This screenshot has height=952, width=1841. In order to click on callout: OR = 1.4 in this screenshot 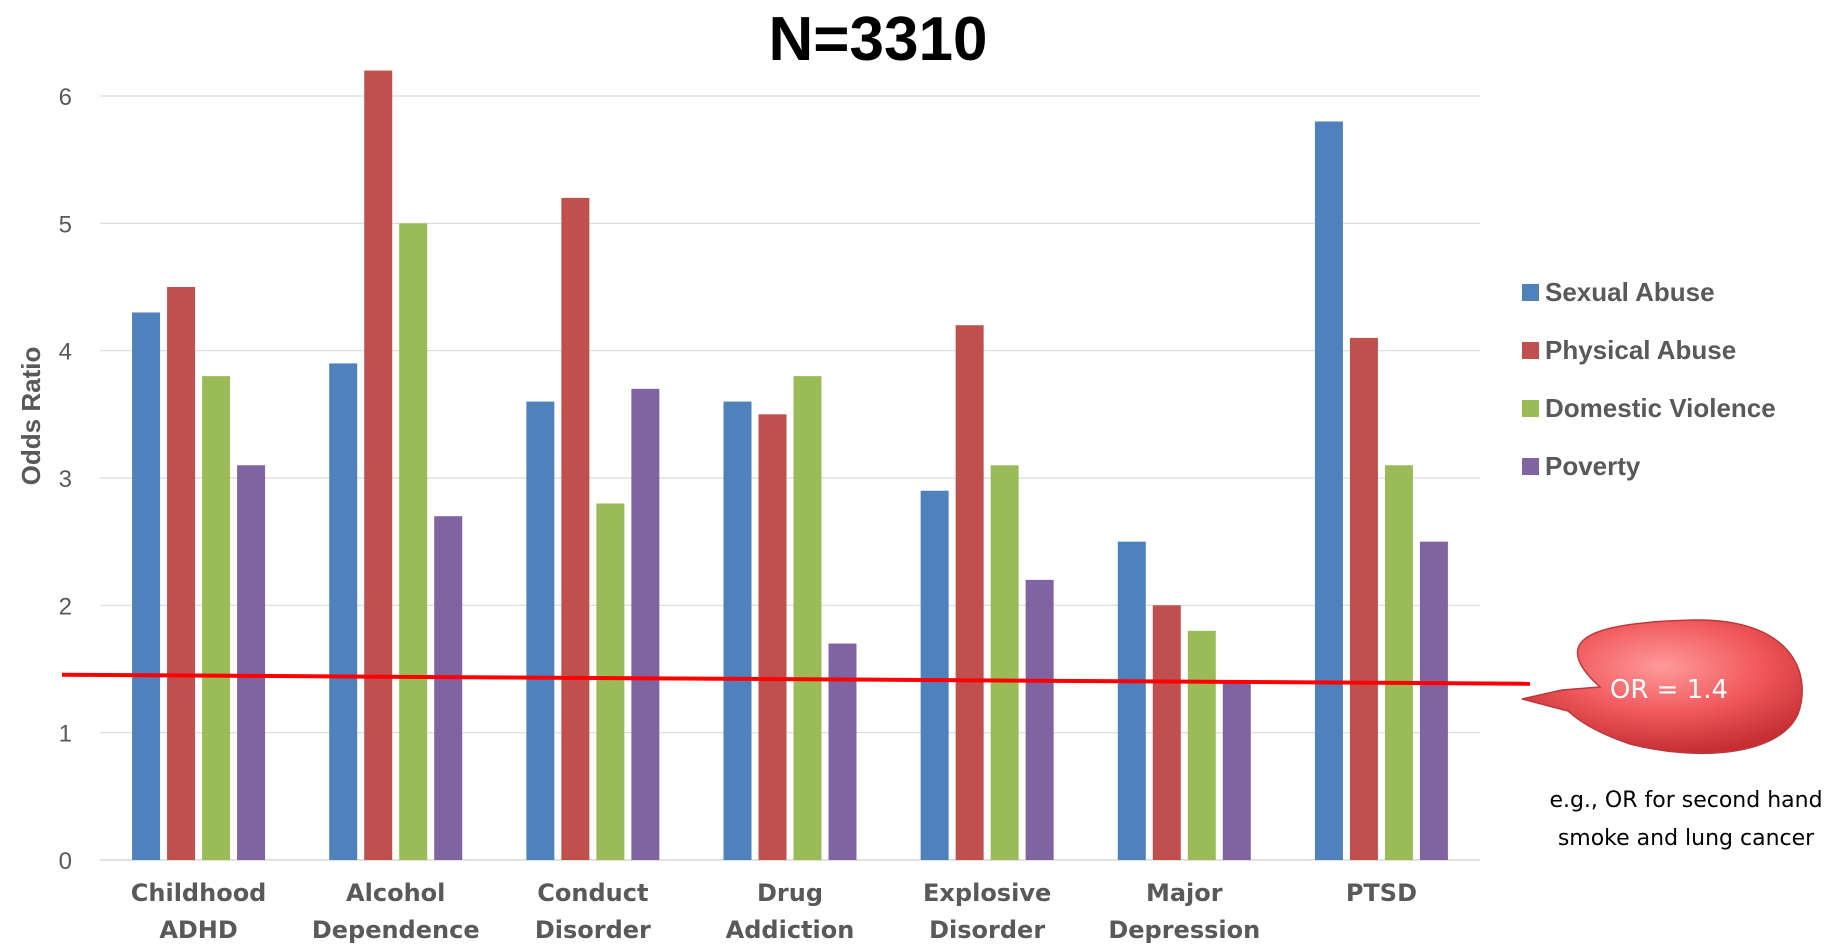, I will do `click(1662, 687)`.